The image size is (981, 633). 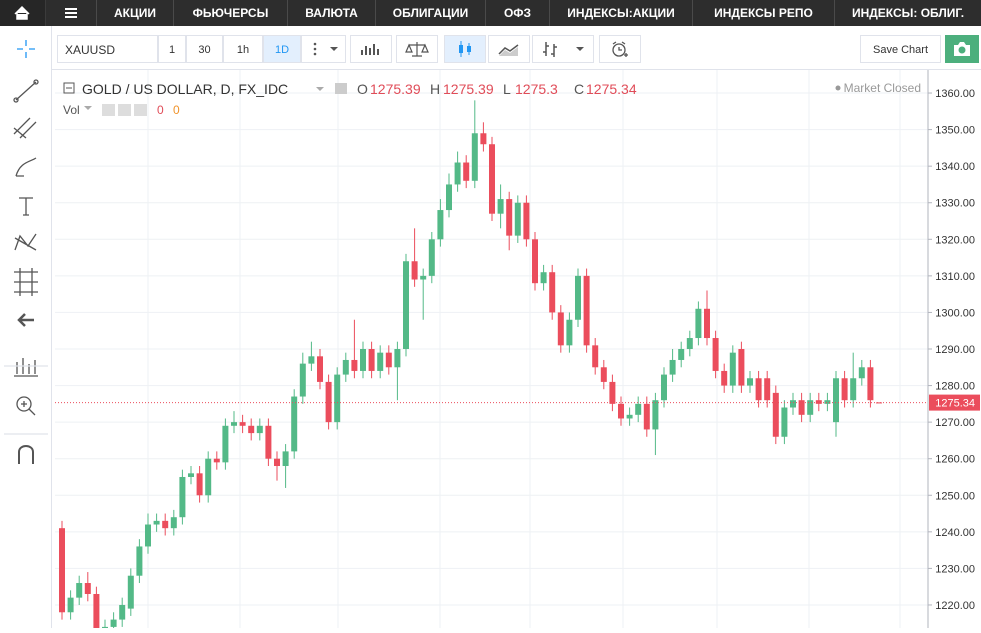 I want to click on save-chart-button: Save Chart, so click(x=900, y=49).